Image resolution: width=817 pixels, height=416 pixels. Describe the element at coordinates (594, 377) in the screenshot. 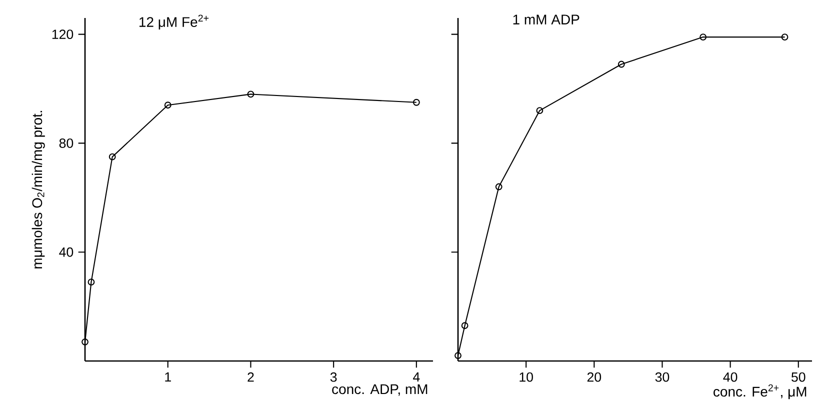

I see `x-tick-label: 20` at that location.